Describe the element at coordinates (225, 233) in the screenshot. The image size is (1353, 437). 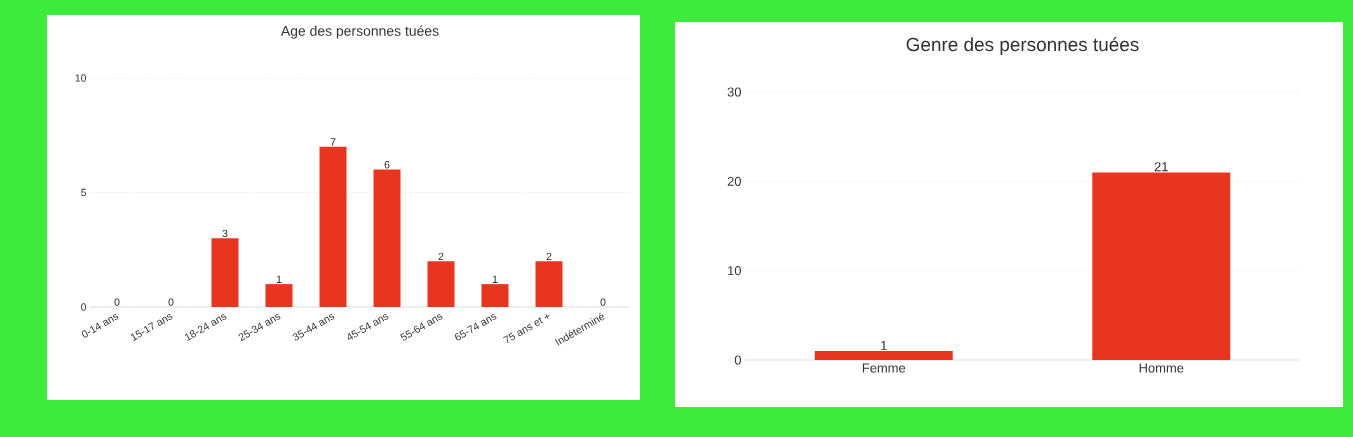
I see `data-label: 3` at that location.